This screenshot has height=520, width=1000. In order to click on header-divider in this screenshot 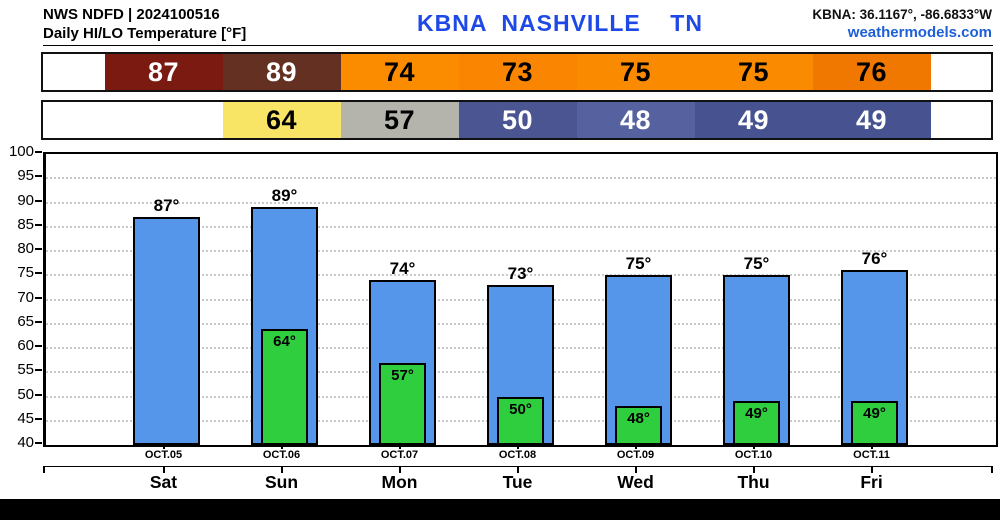, I will do `click(518, 45)`.